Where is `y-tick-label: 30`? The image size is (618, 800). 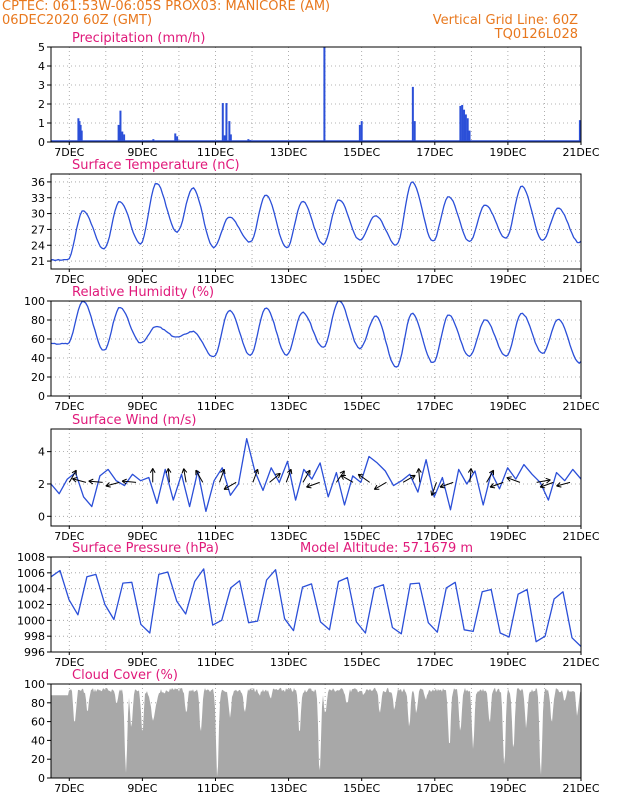
y-tick-label: 30 is located at coordinates (38, 214).